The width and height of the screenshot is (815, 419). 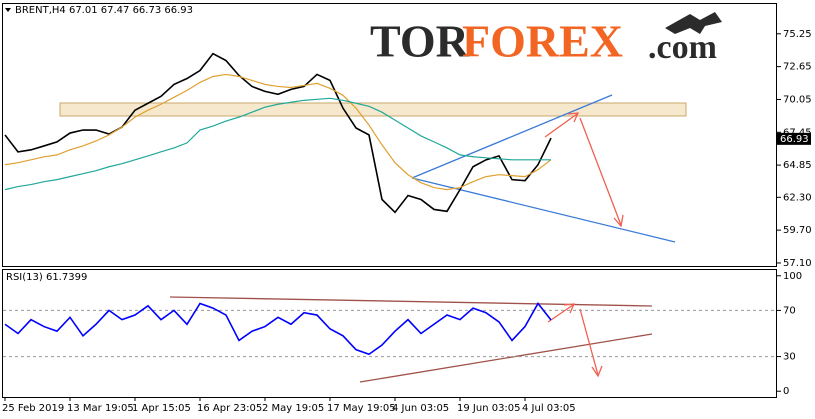 What do you see at coordinates (161, 408) in the screenshot?
I see `x-tick-label: 1 Apr 15:05` at bounding box center [161, 408].